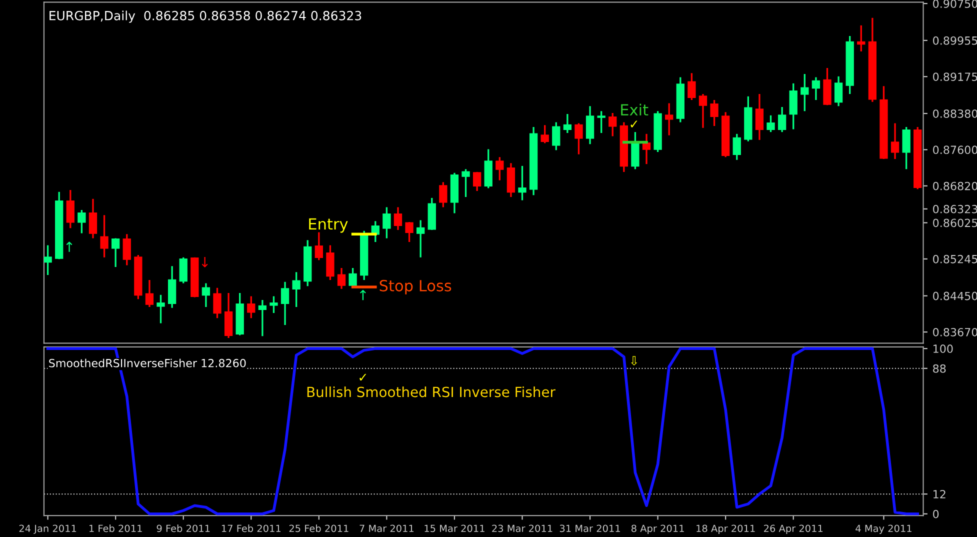 The width and height of the screenshot is (977, 537). I want to click on x-tick-label: 1 Feb 2011, so click(115, 528).